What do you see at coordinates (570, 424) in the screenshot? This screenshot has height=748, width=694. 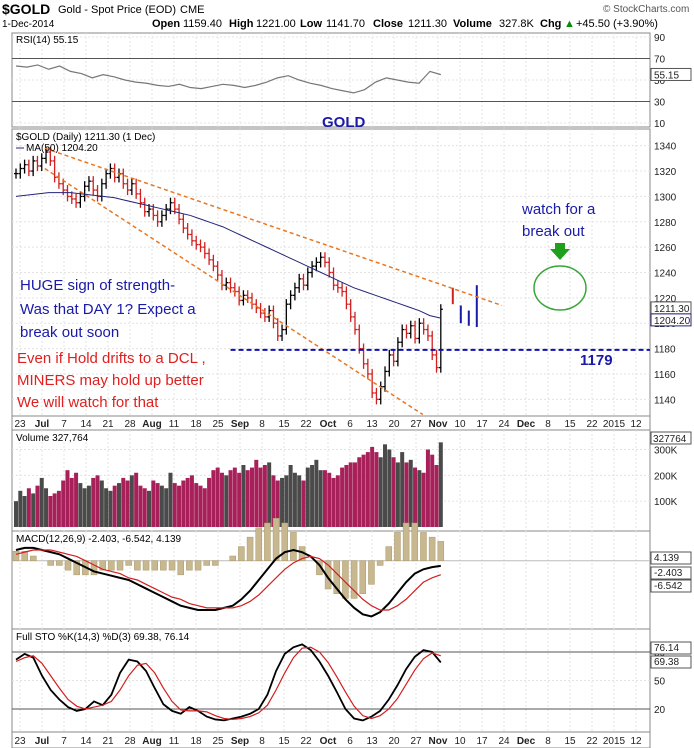 I see `x-tick-label-top: 15` at bounding box center [570, 424].